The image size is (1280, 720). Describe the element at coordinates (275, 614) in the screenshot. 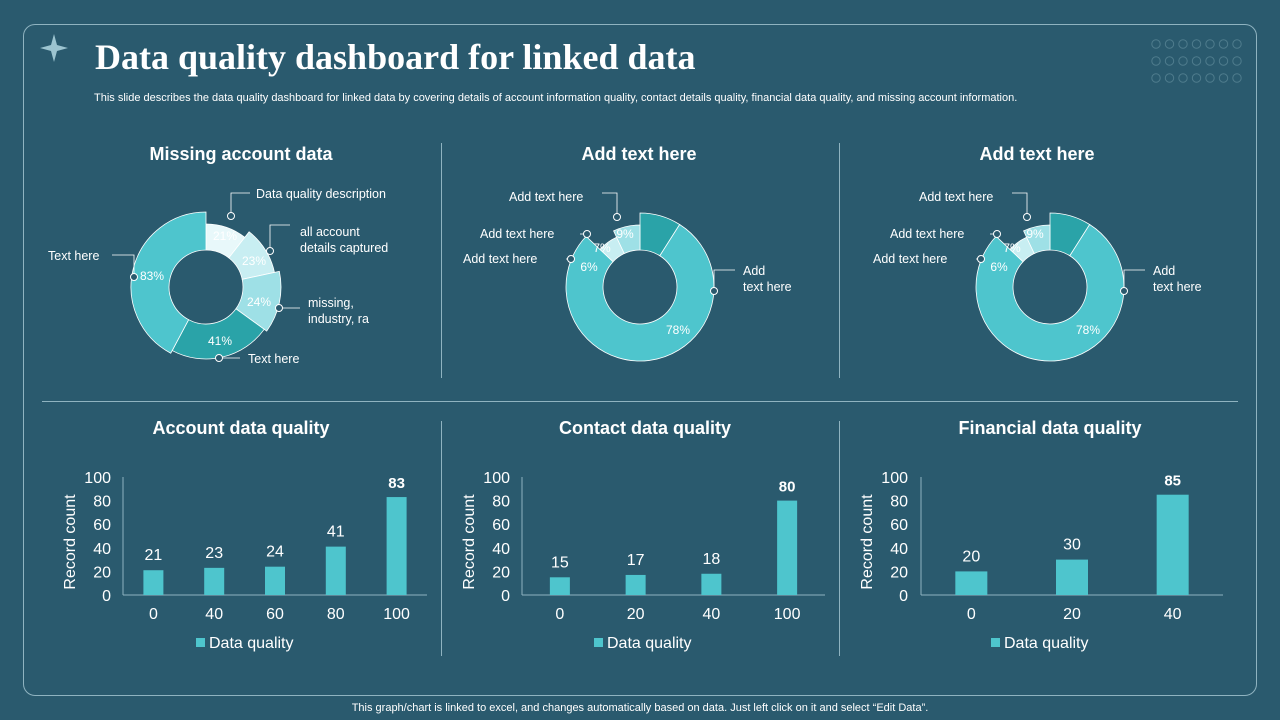

I see `x-tick-label: 60` at that location.